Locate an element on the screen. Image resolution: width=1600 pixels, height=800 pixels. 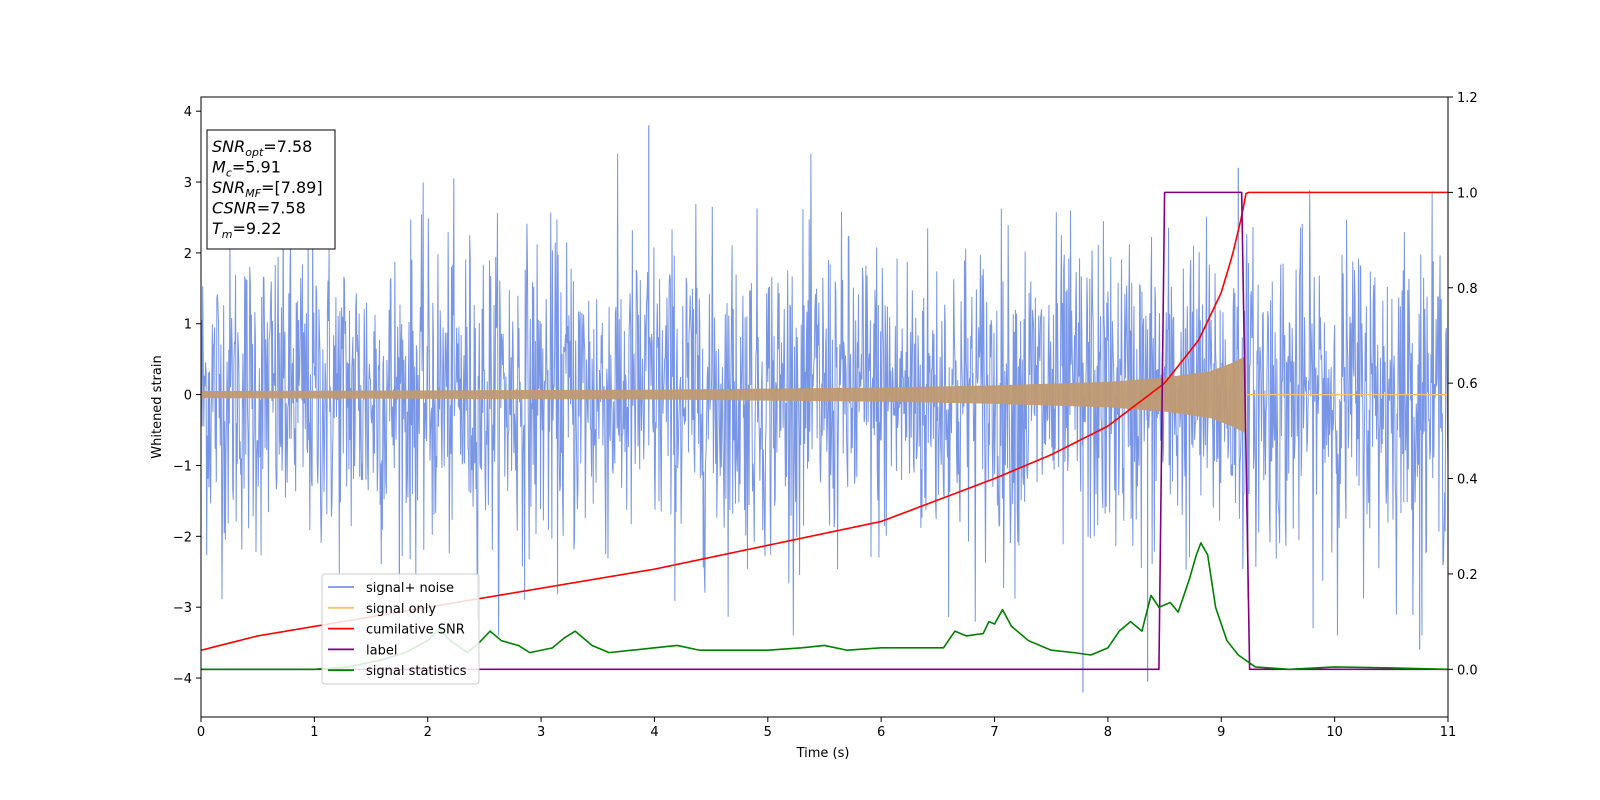
signal-only-envelope is located at coordinates (724, 394).